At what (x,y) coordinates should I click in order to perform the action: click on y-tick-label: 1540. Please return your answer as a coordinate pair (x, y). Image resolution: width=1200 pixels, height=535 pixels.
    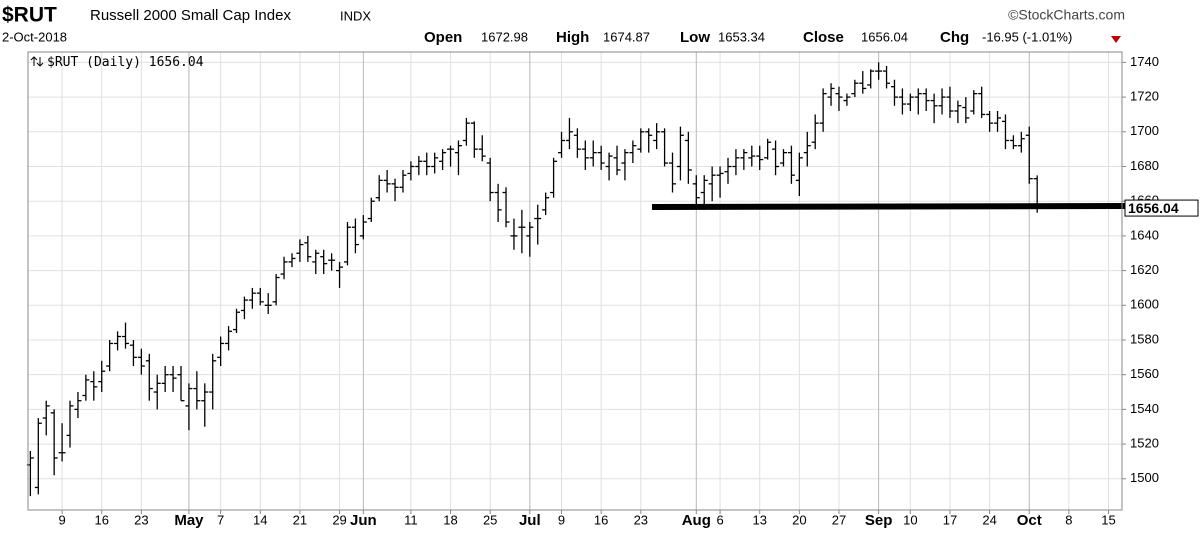
    Looking at the image, I should click on (1144, 408).